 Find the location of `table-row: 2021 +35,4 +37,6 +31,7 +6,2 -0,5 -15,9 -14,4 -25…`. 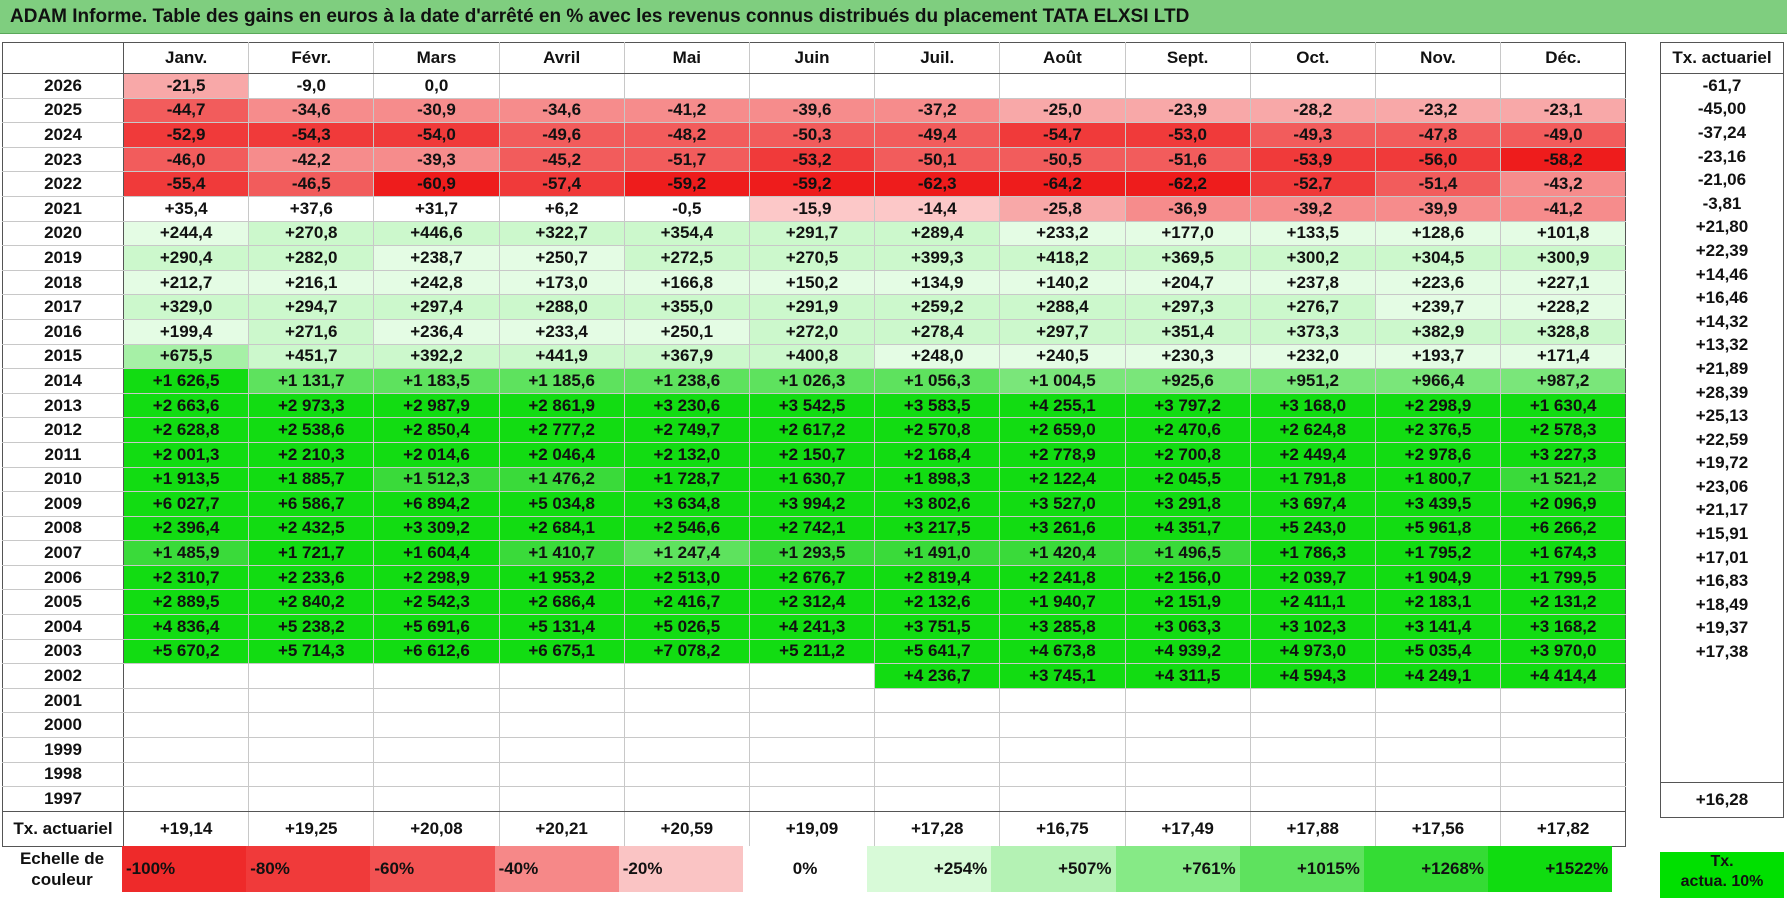

table-row: 2021 +35,4 +37,6 +31,7 +6,2 -0,5 -15,9 -14,4 -25… is located at coordinates (814, 208).